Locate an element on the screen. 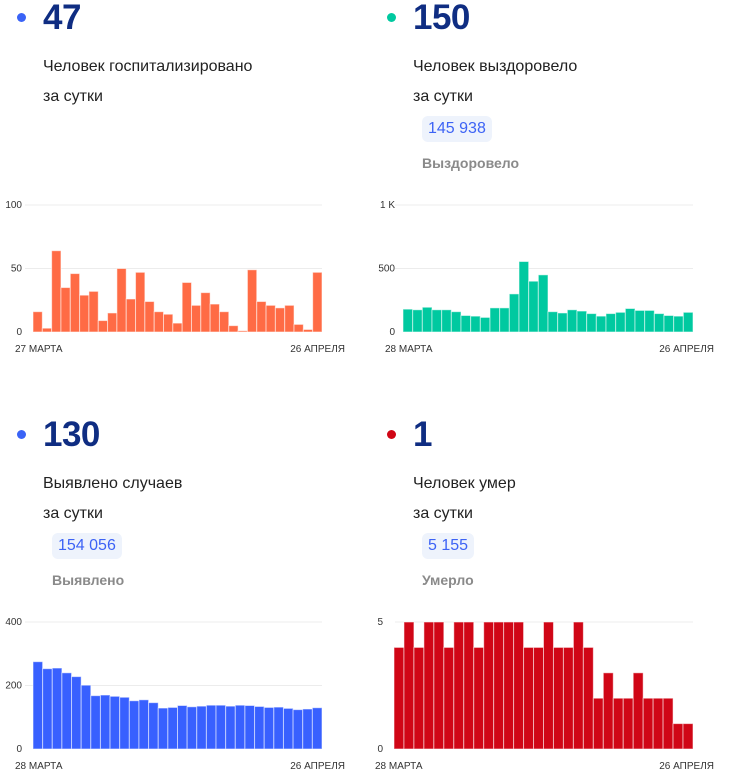  stat-label: Человек умер за сутки is located at coordinates (464, 498).